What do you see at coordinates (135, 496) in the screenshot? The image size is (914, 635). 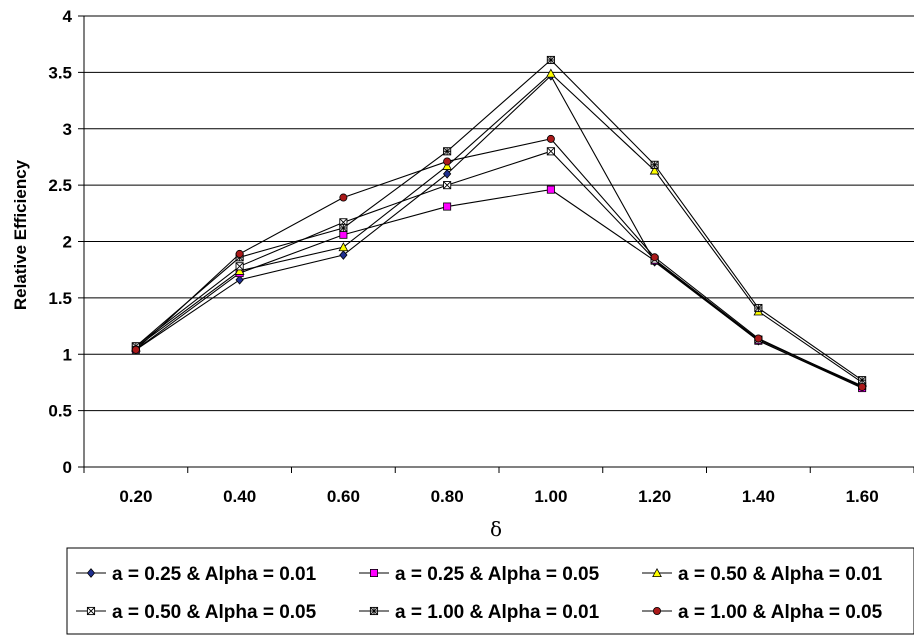 I see `x-tick-label-0: 0.20` at bounding box center [135, 496].